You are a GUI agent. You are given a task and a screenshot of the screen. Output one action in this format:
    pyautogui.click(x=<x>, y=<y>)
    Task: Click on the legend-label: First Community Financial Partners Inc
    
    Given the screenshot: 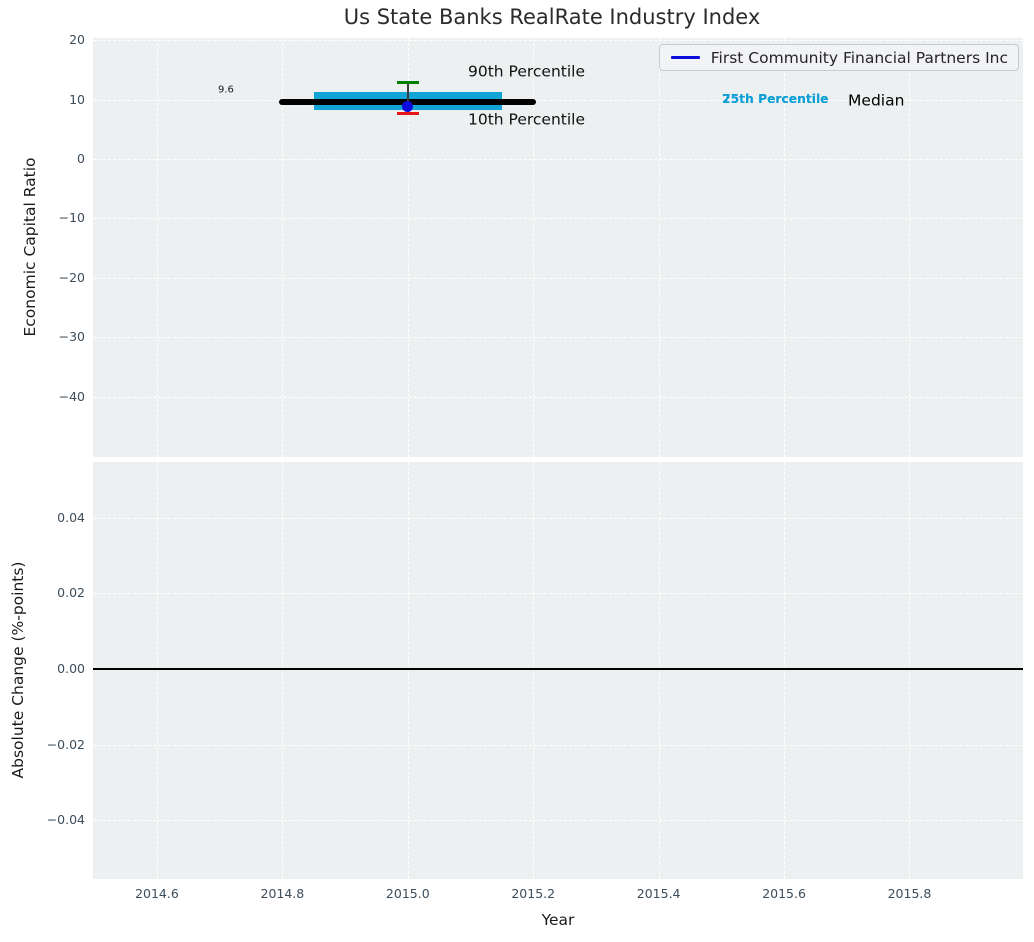 What is the action you would take?
    pyautogui.click(x=859, y=57)
    